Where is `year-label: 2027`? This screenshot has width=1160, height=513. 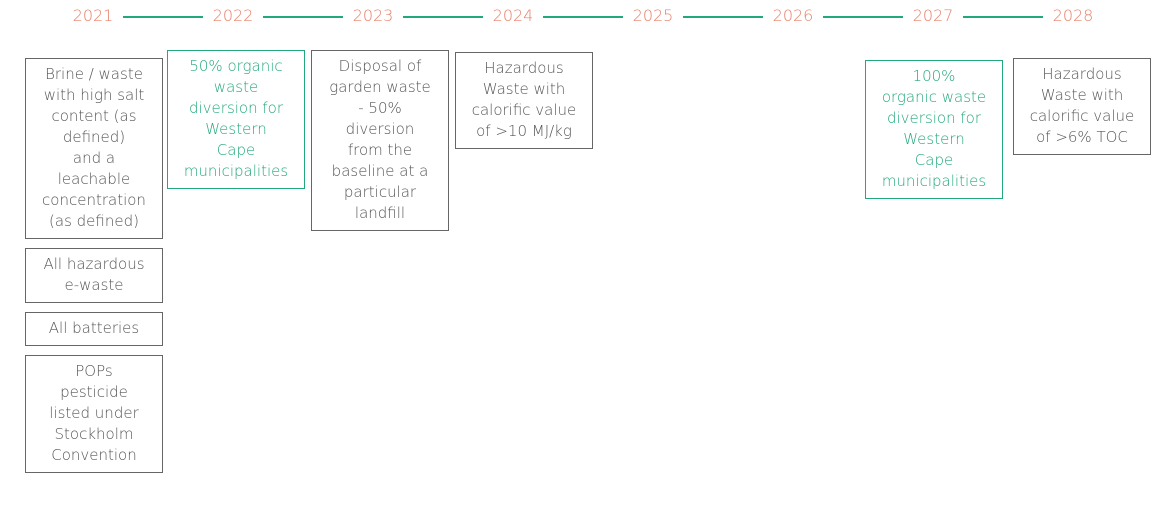
year-label: 2027 is located at coordinates (933, 15).